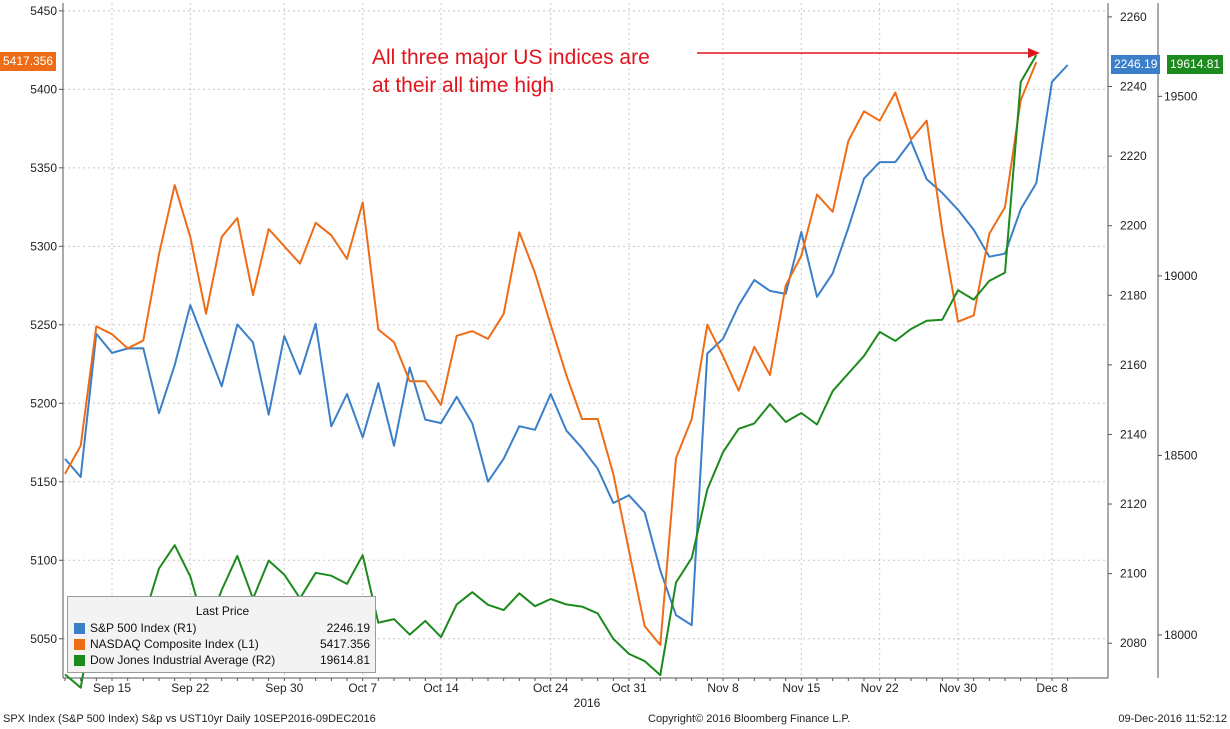  I want to click on l1-tick-label: 5450, so click(43, 11).